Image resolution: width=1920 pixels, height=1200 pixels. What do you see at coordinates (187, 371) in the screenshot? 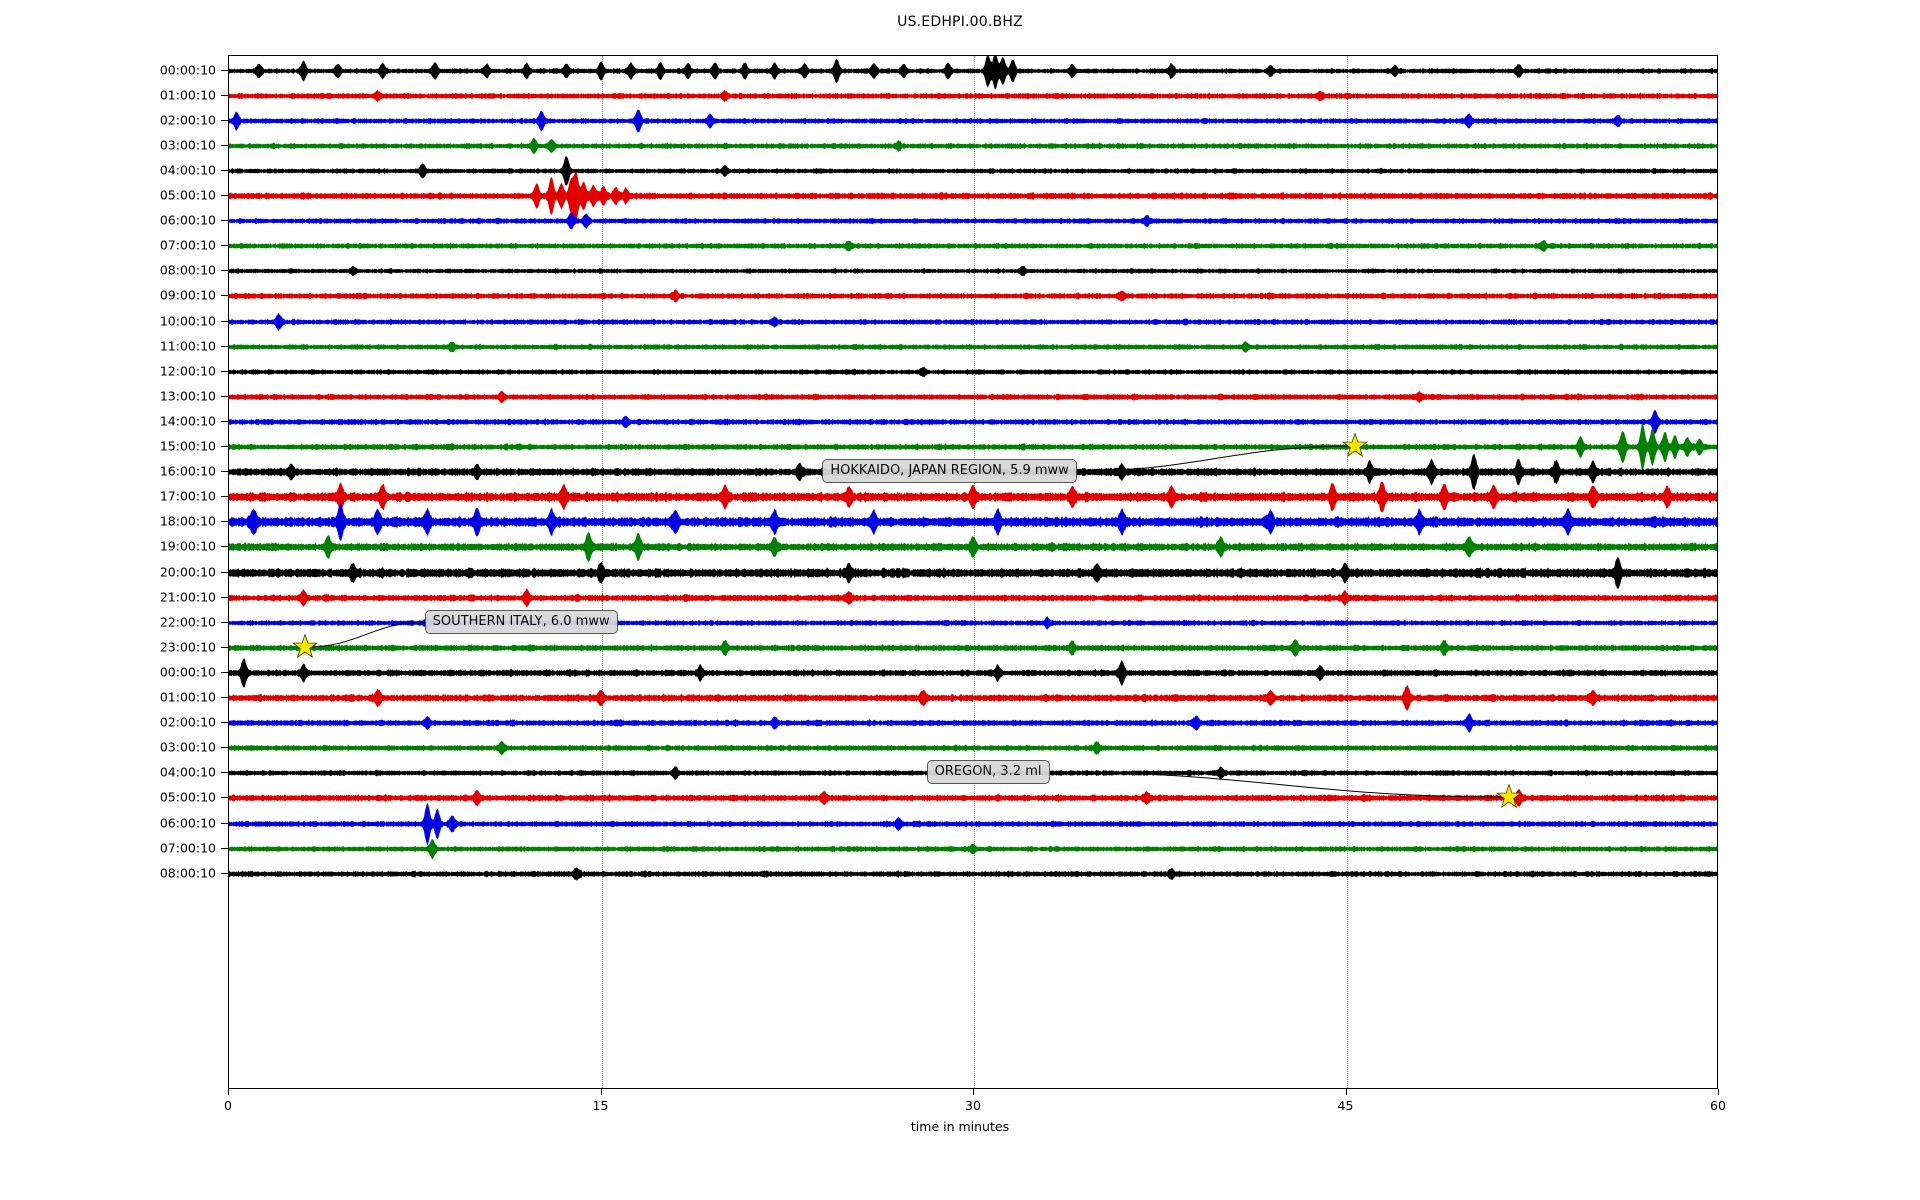
I see `y-axis-tick-label: 12:00:10` at bounding box center [187, 371].